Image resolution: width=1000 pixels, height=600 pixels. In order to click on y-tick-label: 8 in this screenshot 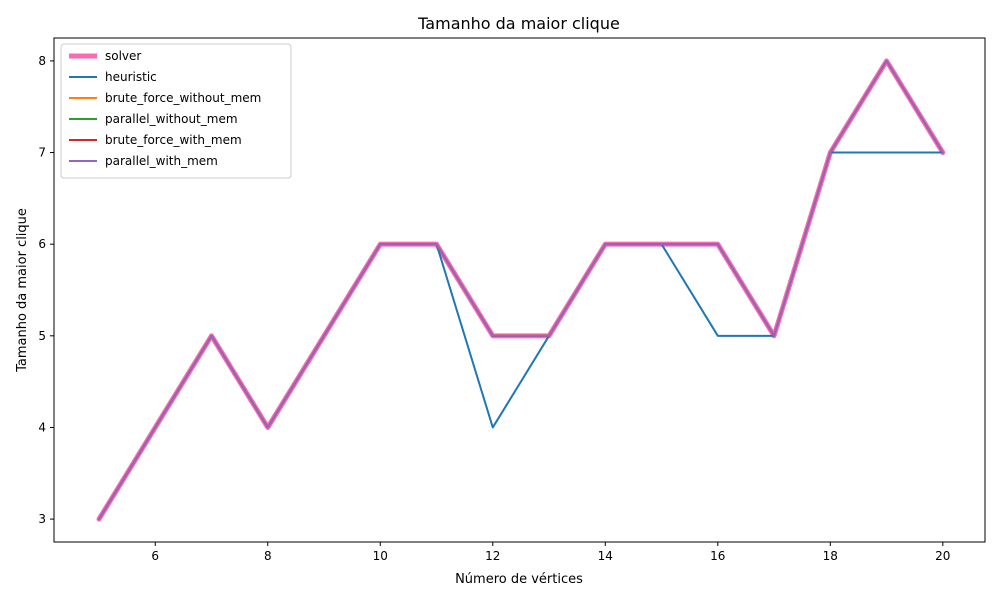, I will do `click(42, 61)`.